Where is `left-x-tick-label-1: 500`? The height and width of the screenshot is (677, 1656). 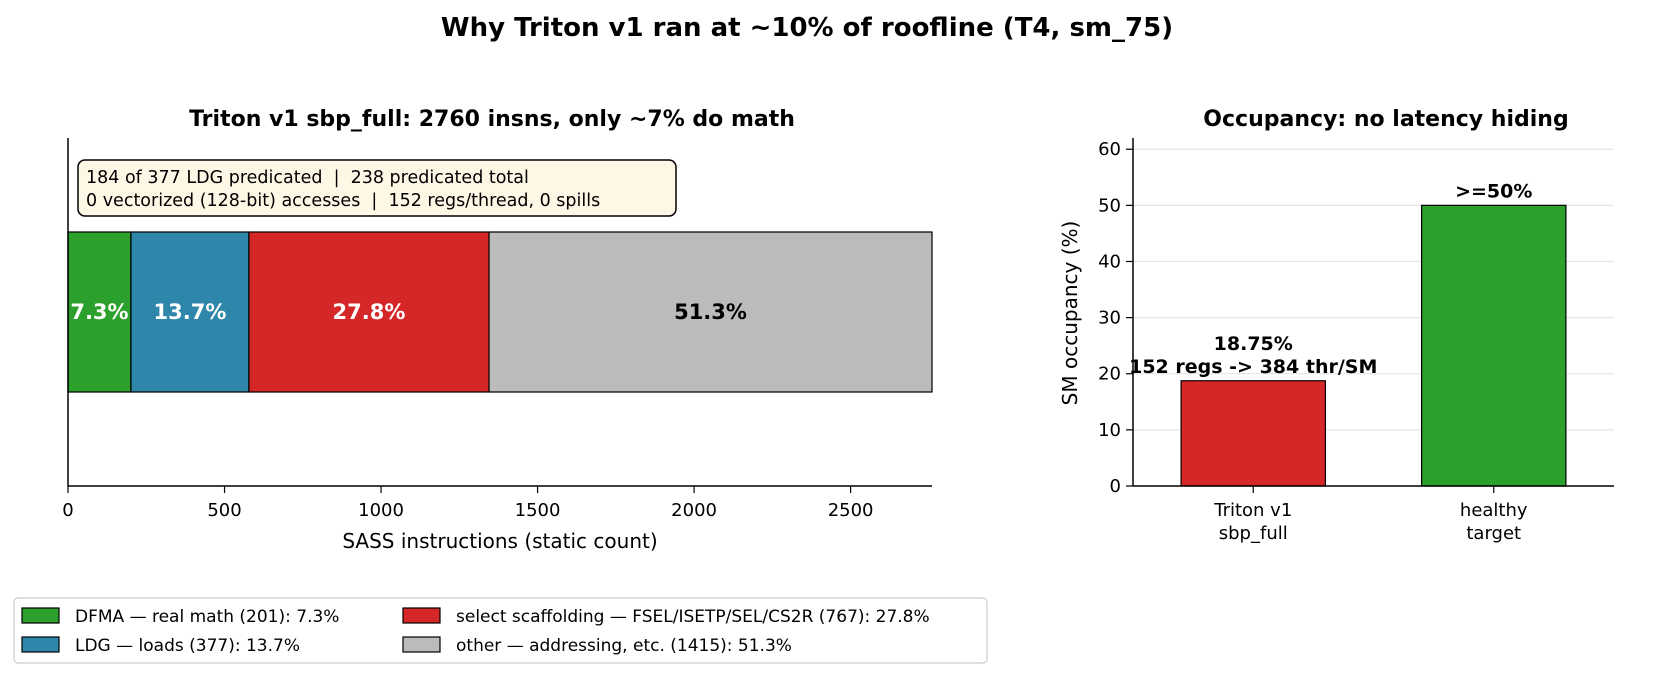 left-x-tick-label-1: 500 is located at coordinates (224, 510).